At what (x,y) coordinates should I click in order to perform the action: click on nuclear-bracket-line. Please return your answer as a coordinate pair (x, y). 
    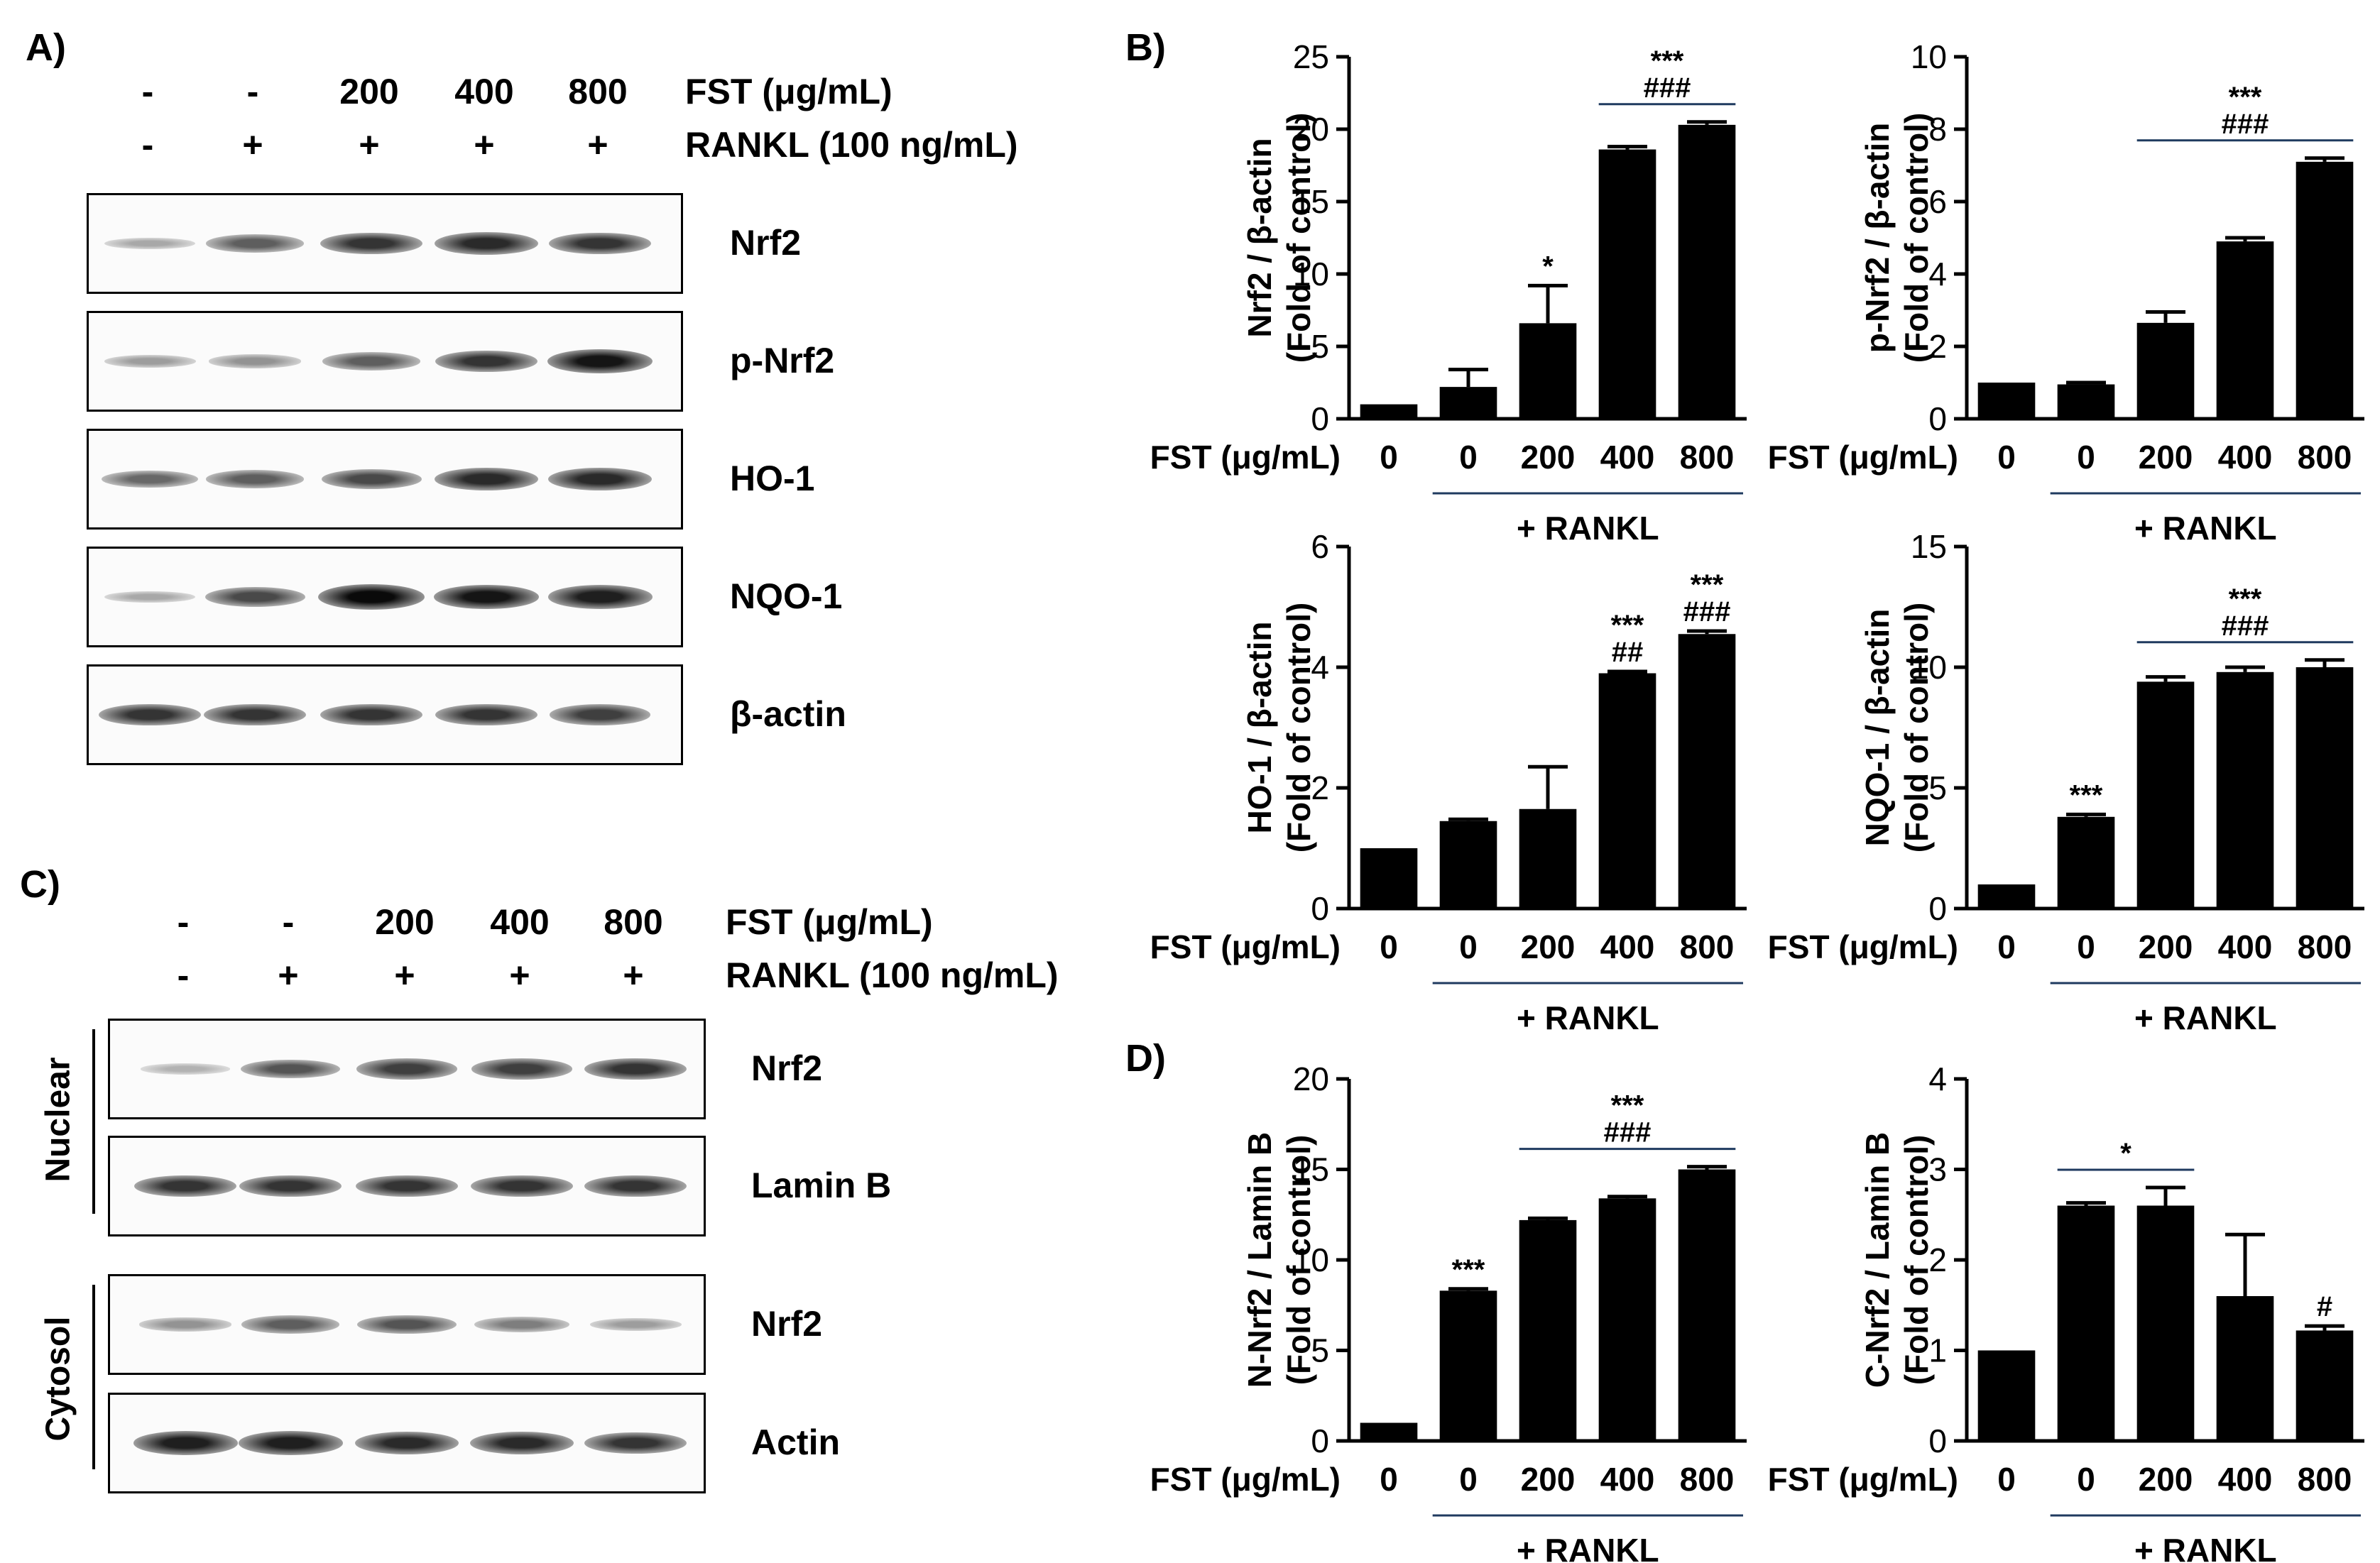
    Looking at the image, I should click on (93, 1121).